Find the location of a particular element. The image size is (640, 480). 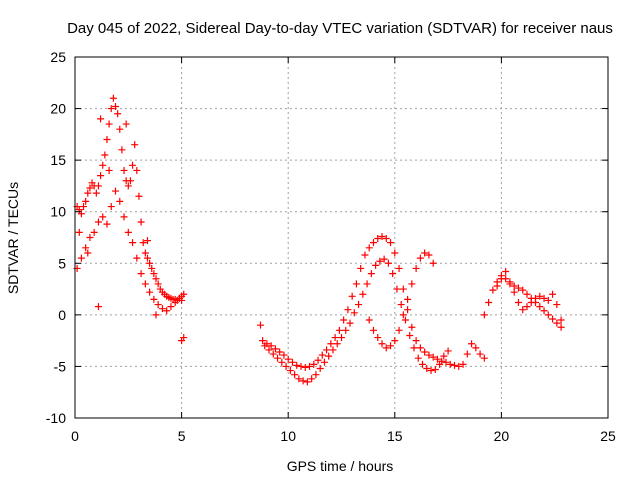

series-SDTVAR-outliers is located at coordinates (131, 230).